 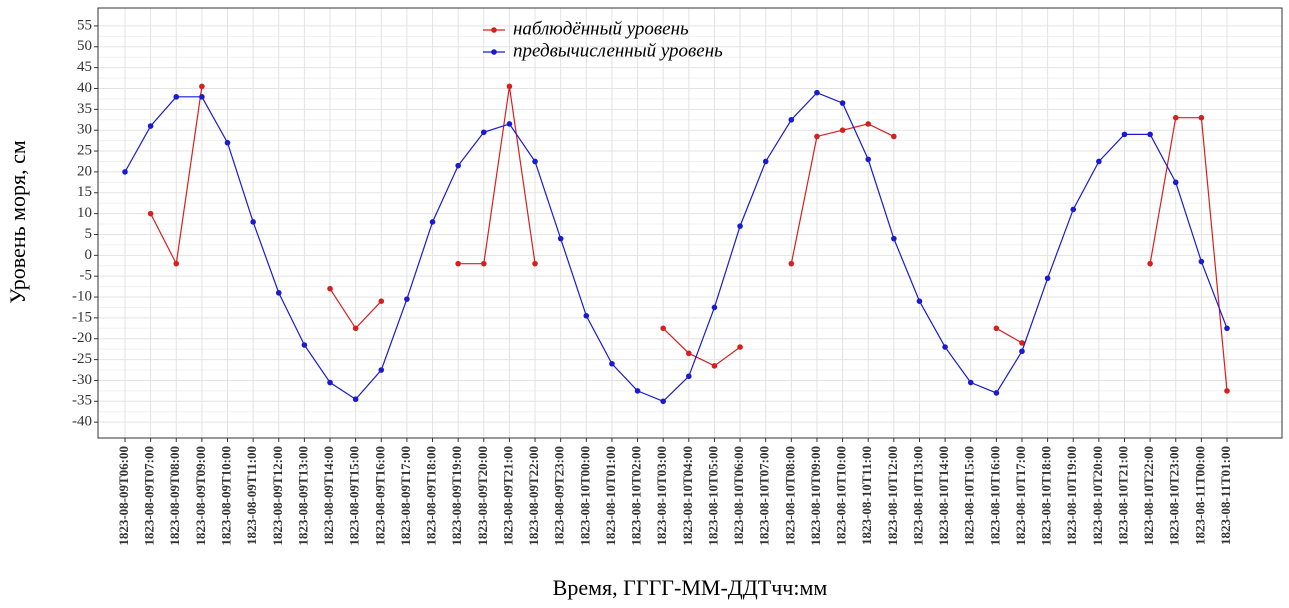 I want to click on x-tick-label: 1823-08-09T11:00, so click(x=251, y=495).